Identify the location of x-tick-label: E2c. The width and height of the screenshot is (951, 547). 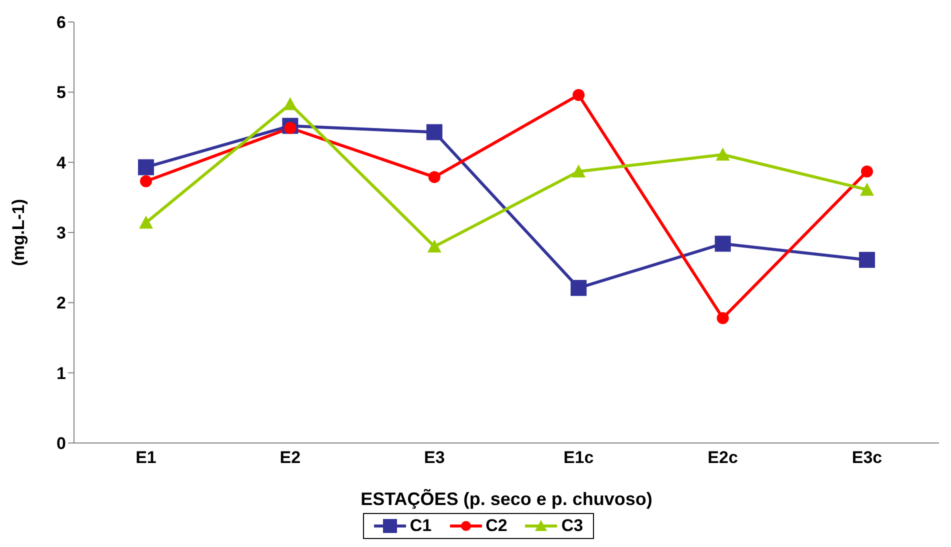
(723, 458).